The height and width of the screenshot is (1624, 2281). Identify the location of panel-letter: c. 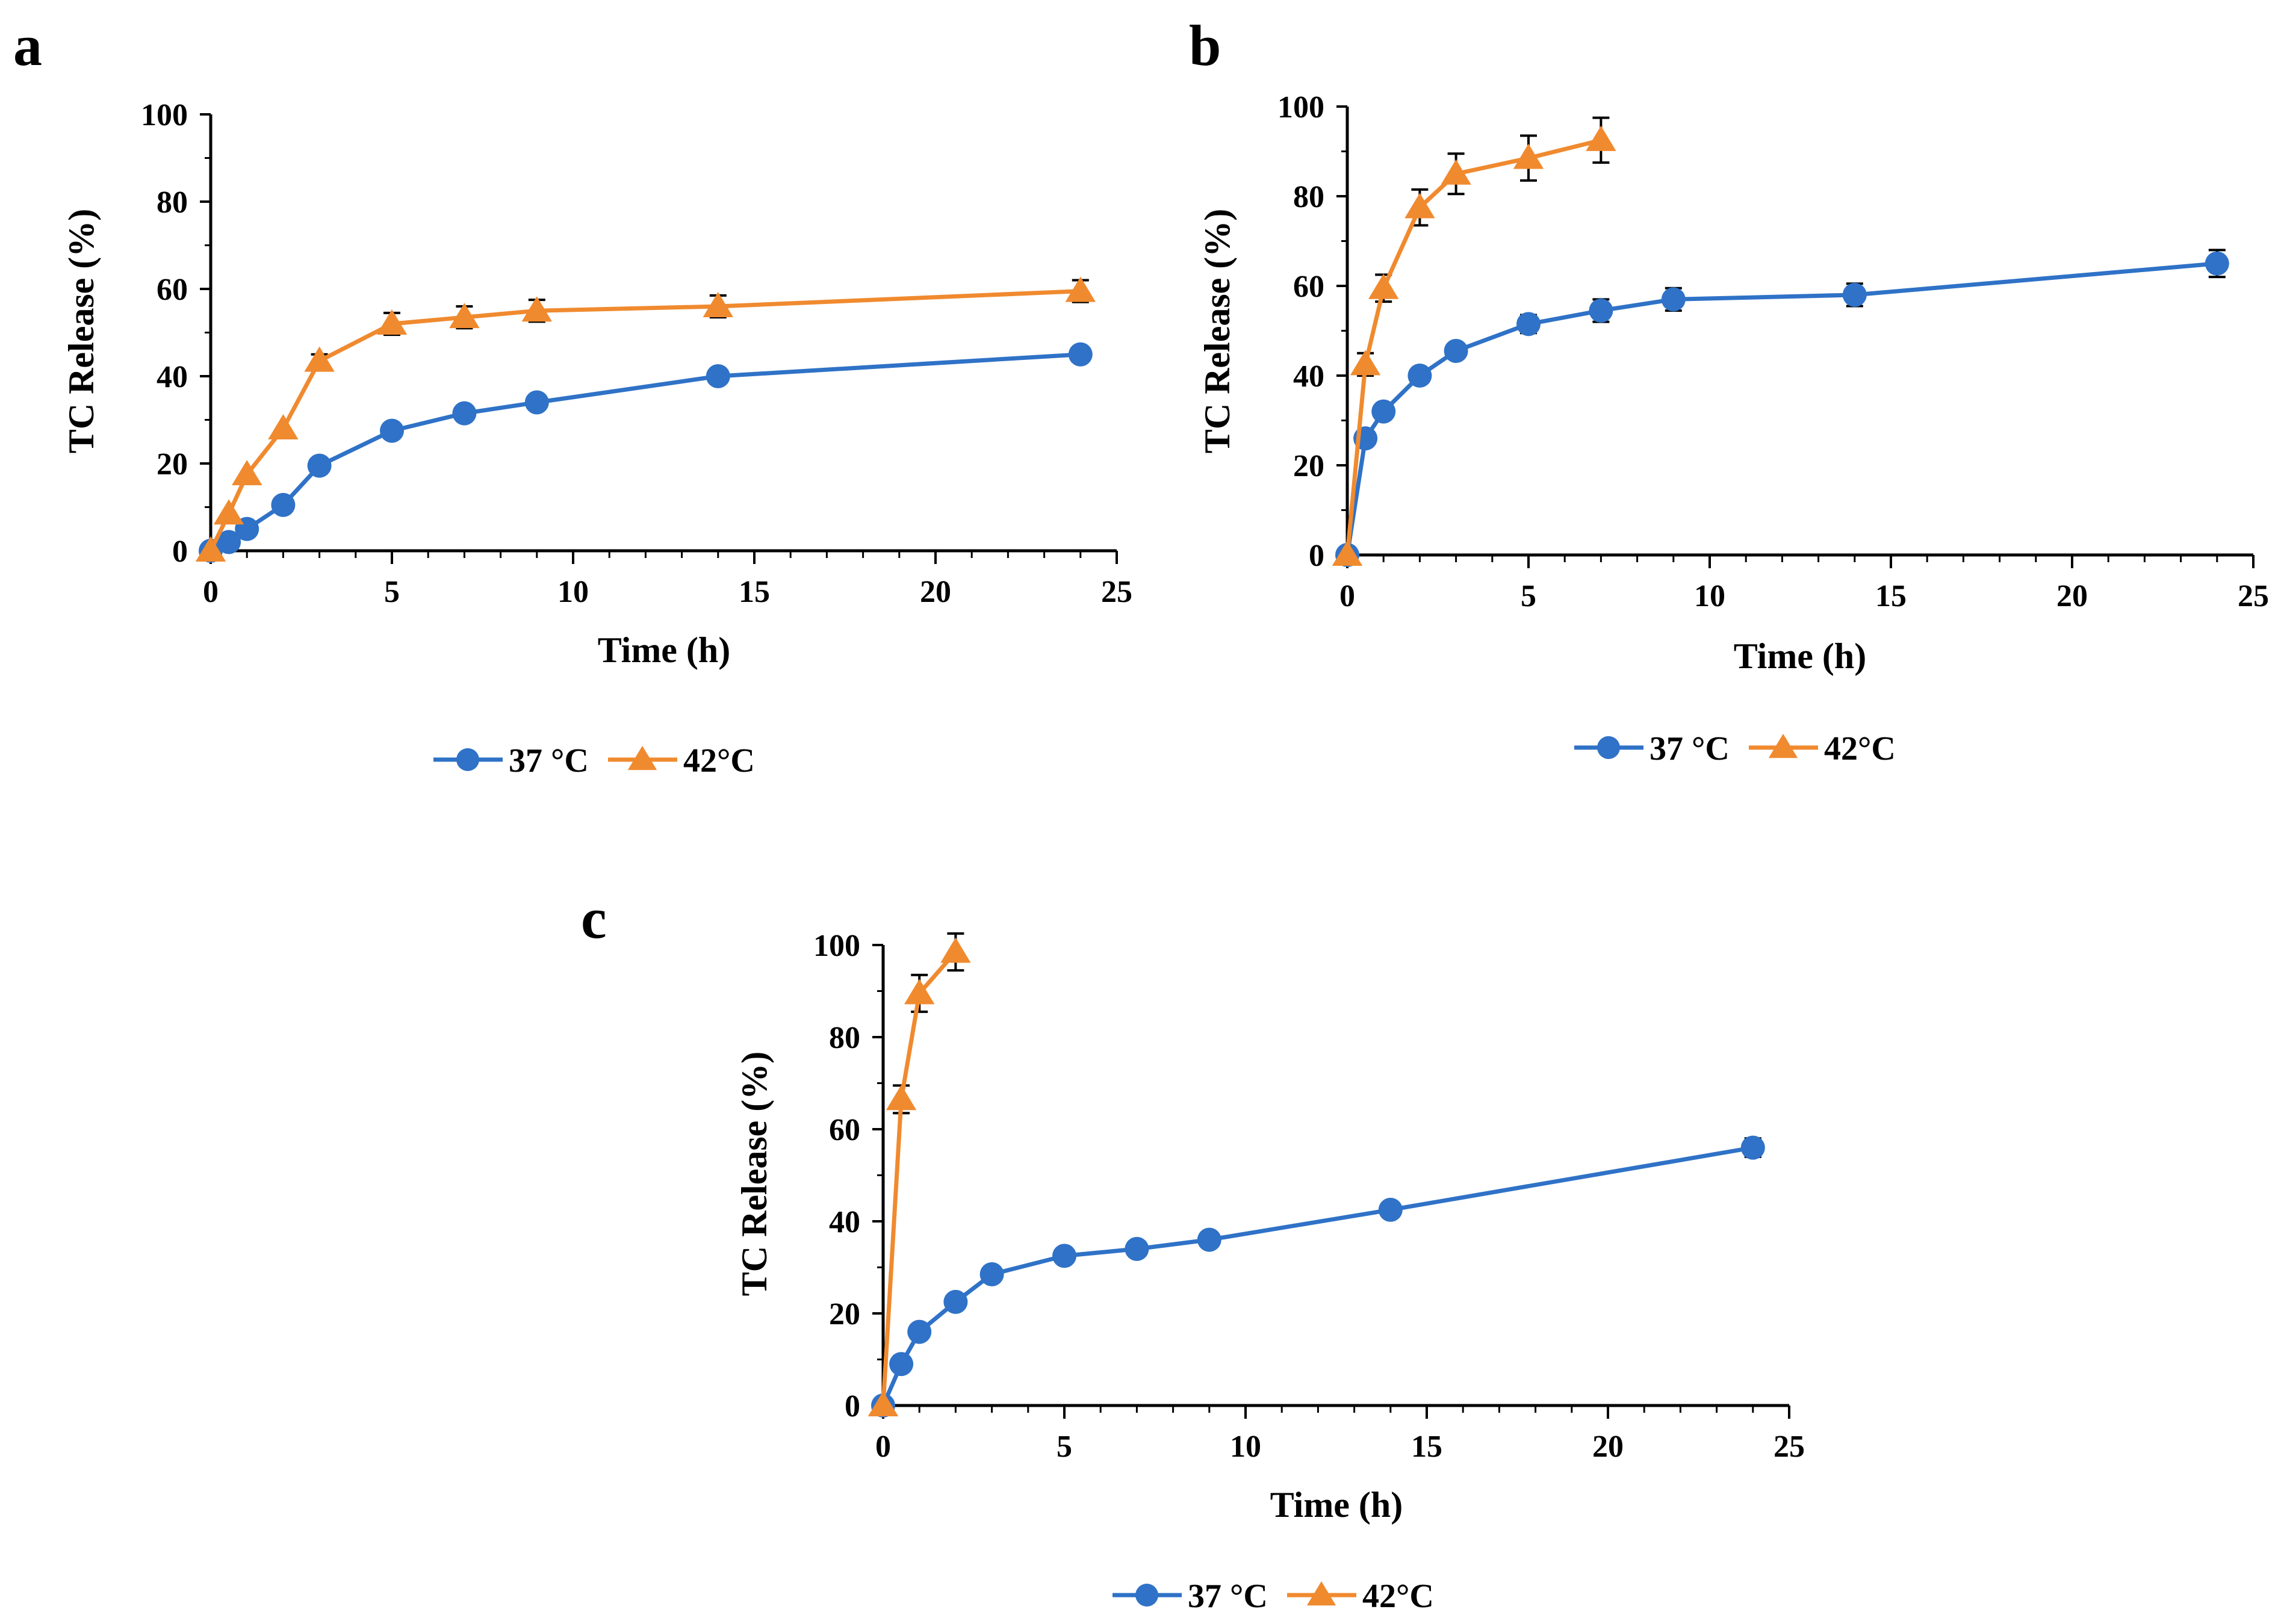
(594, 918).